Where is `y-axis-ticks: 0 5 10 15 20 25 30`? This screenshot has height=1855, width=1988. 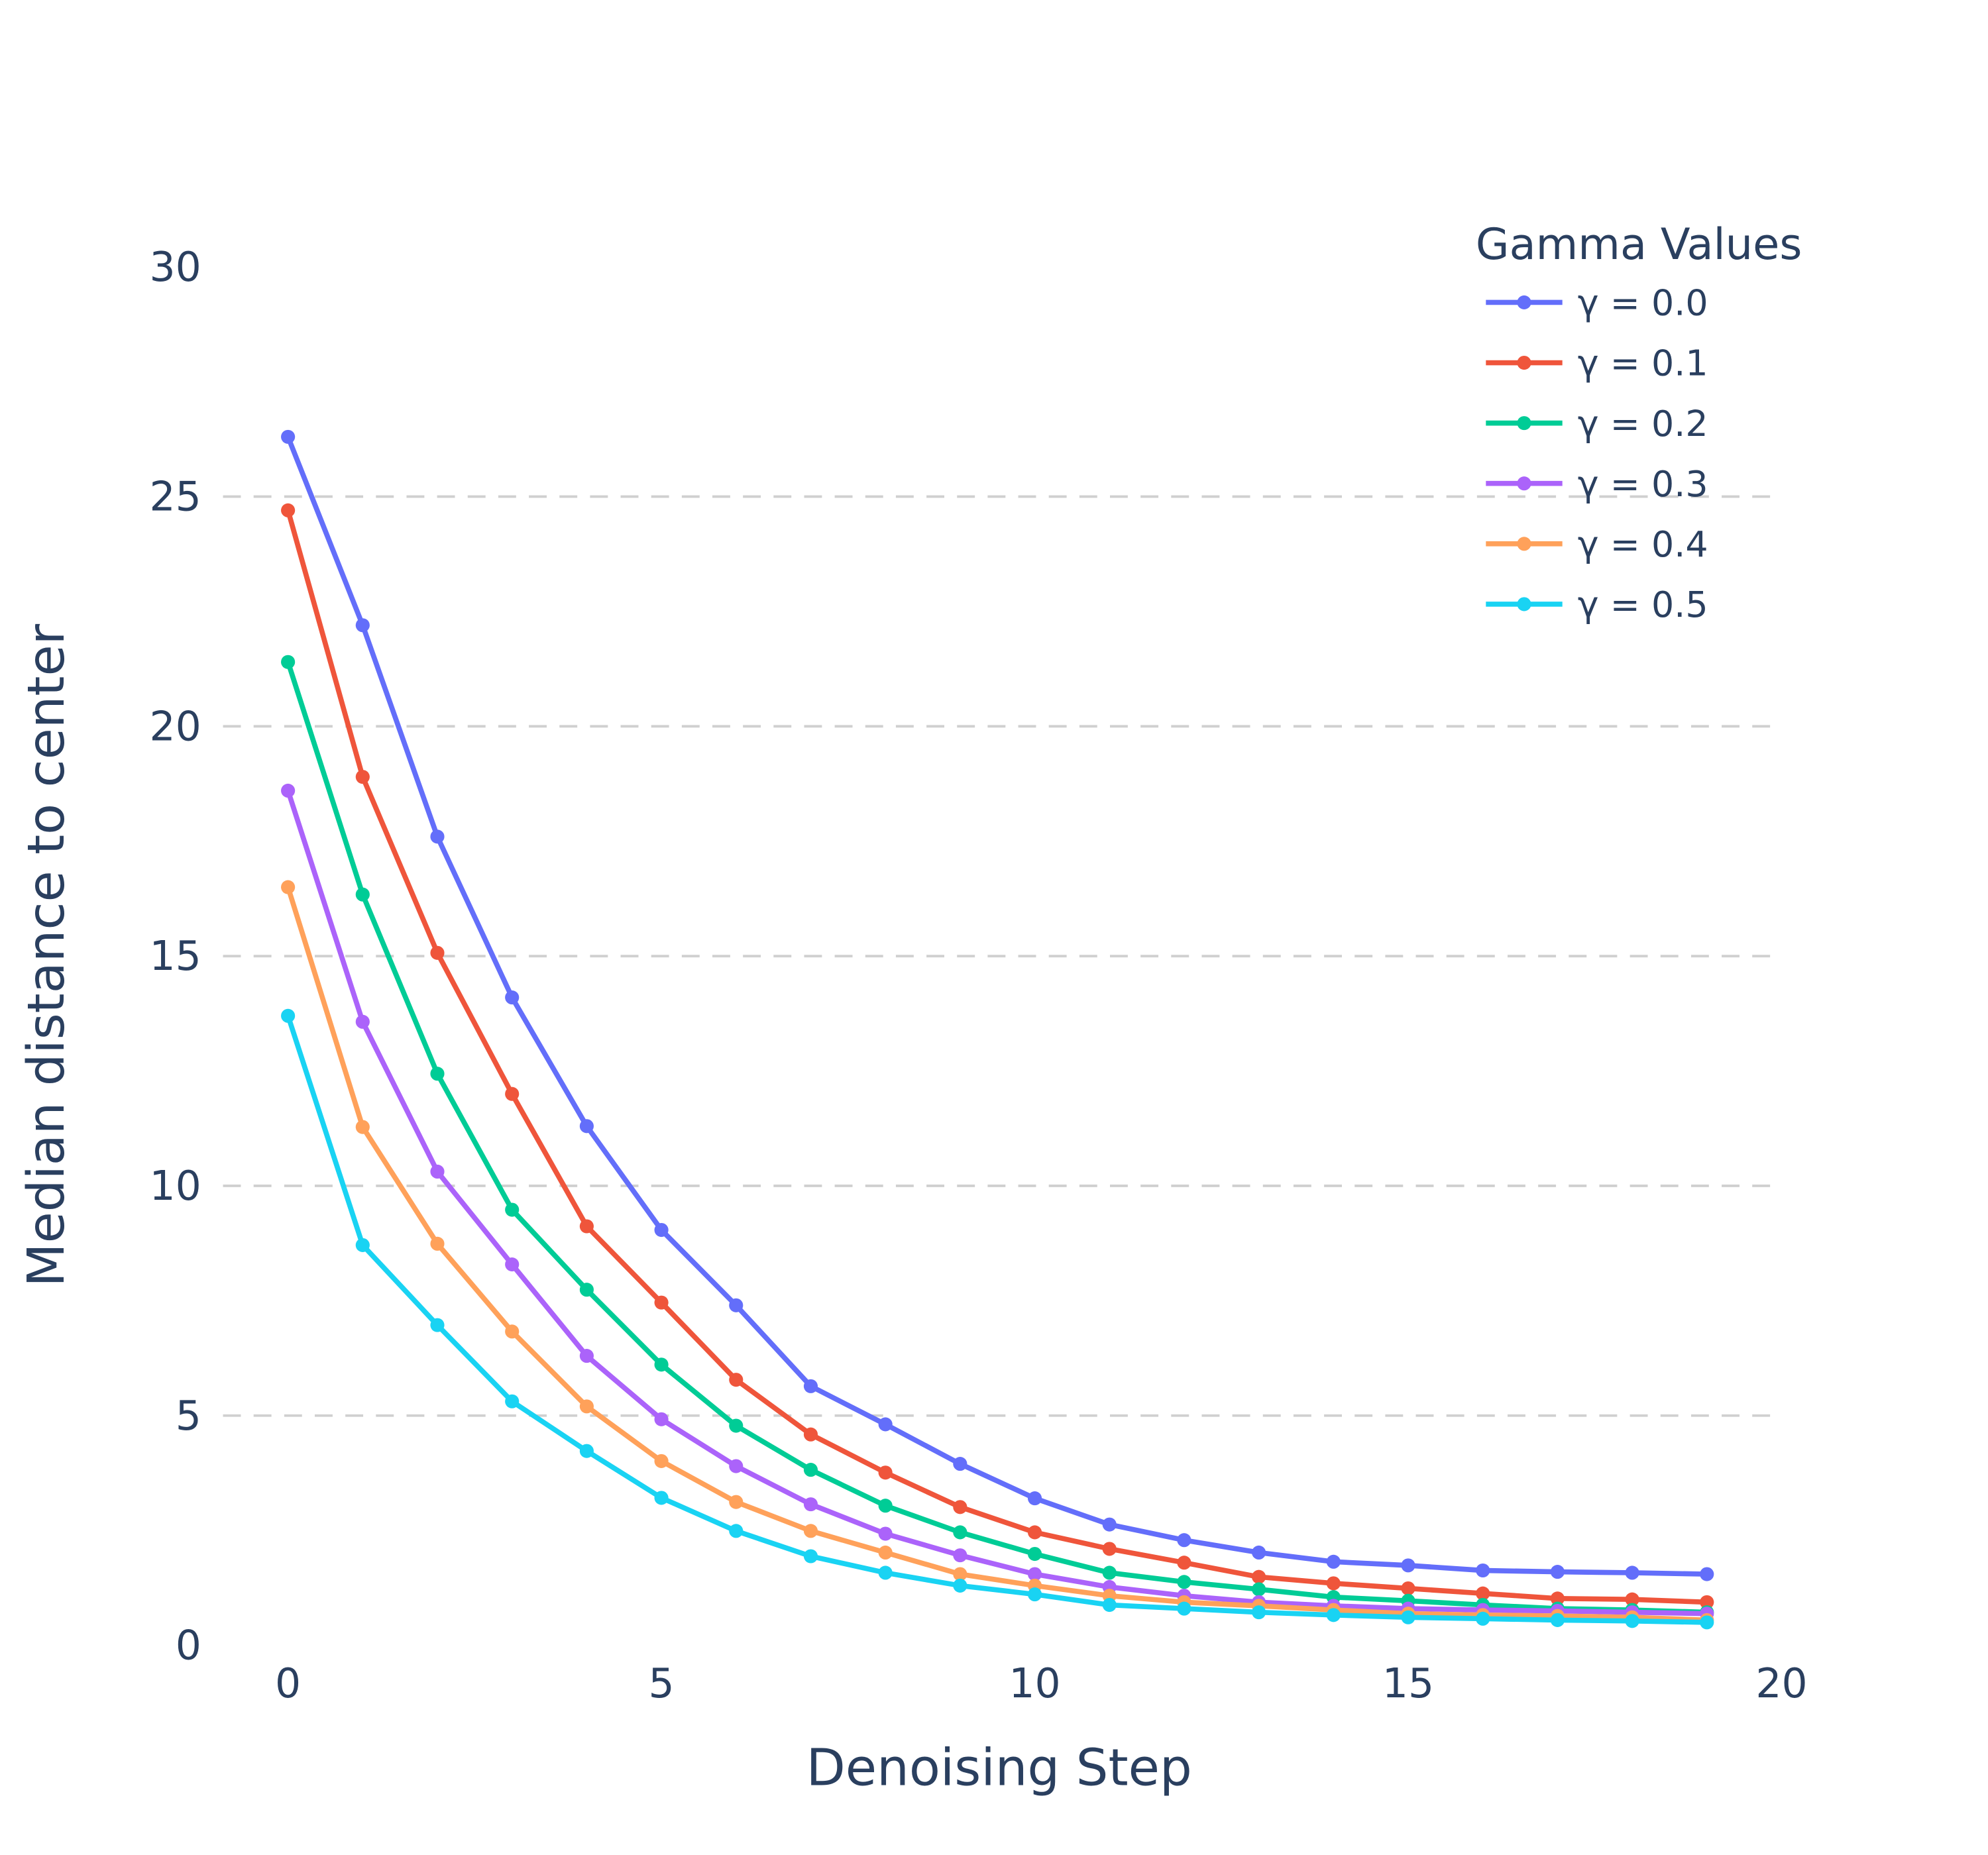
y-axis-ticks: 0 5 10 15 20 25 30 is located at coordinates (175, 957).